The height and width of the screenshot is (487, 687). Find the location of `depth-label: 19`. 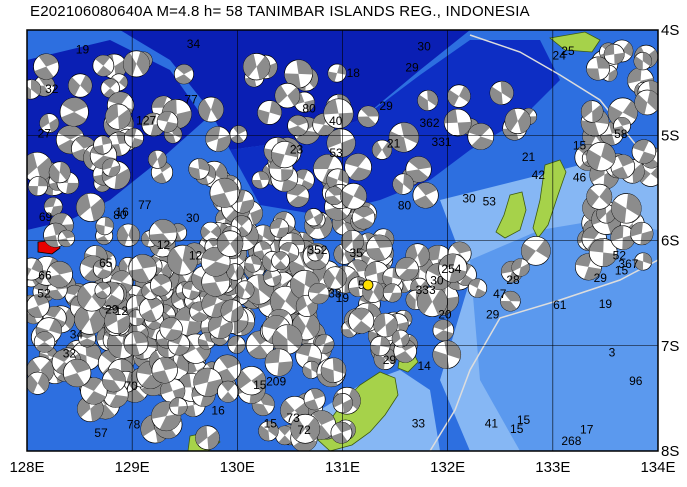

depth-label: 19 is located at coordinates (606, 304).